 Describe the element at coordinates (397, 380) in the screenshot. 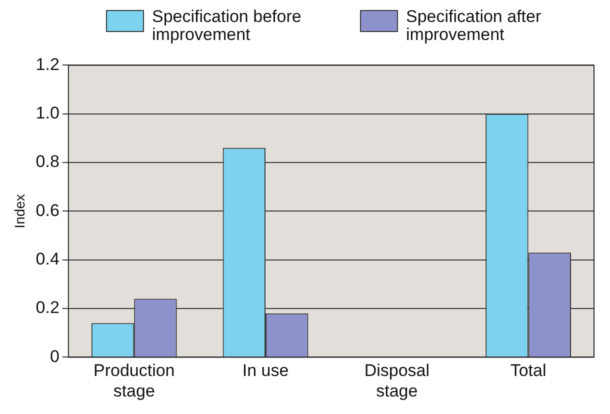

I see `x-tick-label: Disposal stage` at that location.